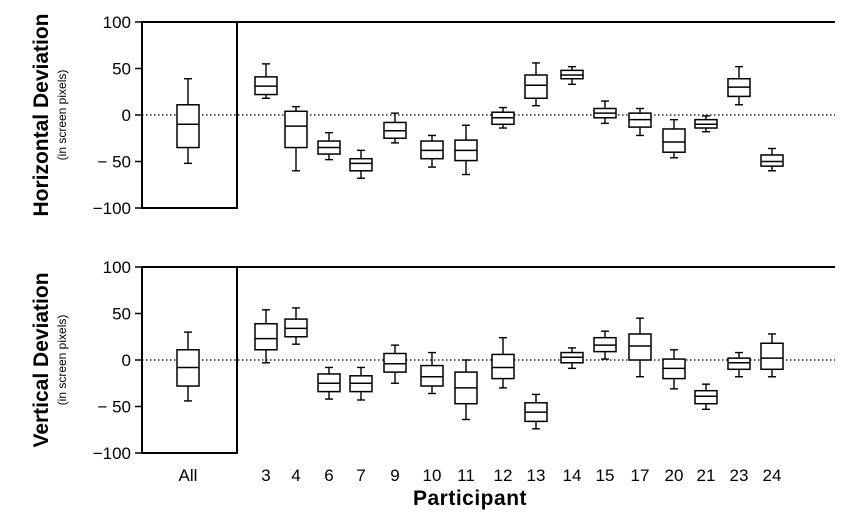 Image resolution: width=859 pixels, height=519 pixels. Describe the element at coordinates (572, 475) in the screenshot. I see `x-tick-label: 14` at that location.